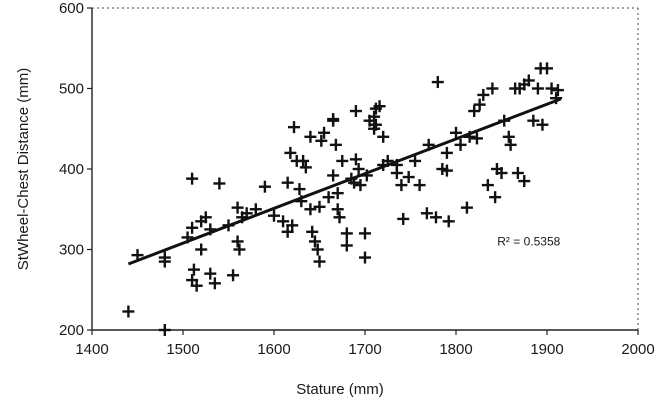 This screenshot has width=664, height=401. Describe the element at coordinates (71, 169) in the screenshot. I see `y-tick-label: 400` at that location.